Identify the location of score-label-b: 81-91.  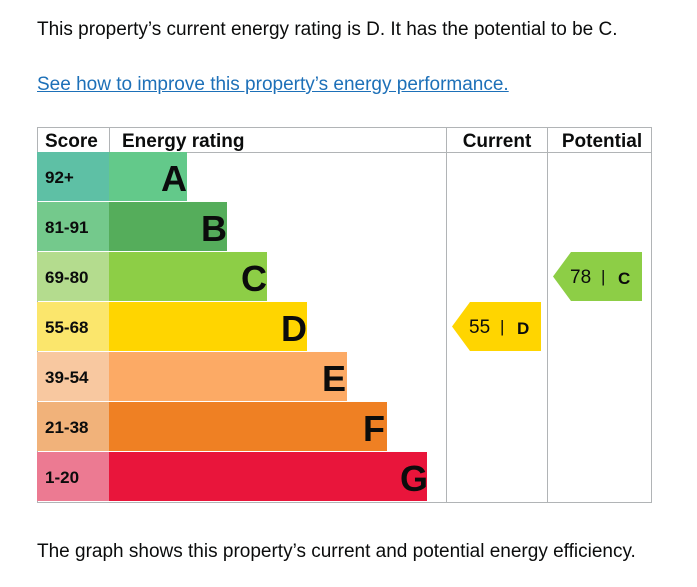
(66, 227).